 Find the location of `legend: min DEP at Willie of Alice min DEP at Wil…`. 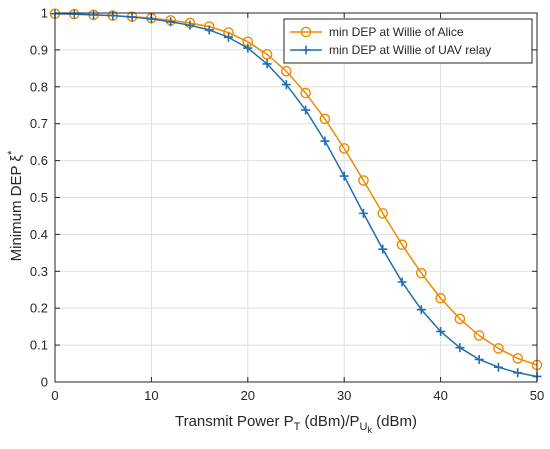

legend: min DEP at Willie of Alice min DEP at Wil… is located at coordinates (408, 41).